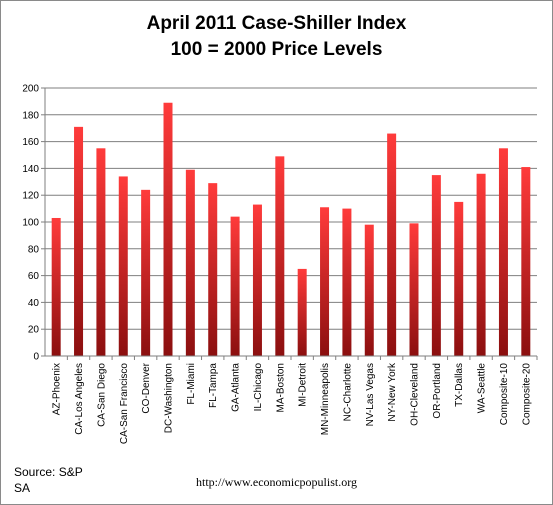  I want to click on x-tick-label-2: CA-San Diego, so click(101, 395).